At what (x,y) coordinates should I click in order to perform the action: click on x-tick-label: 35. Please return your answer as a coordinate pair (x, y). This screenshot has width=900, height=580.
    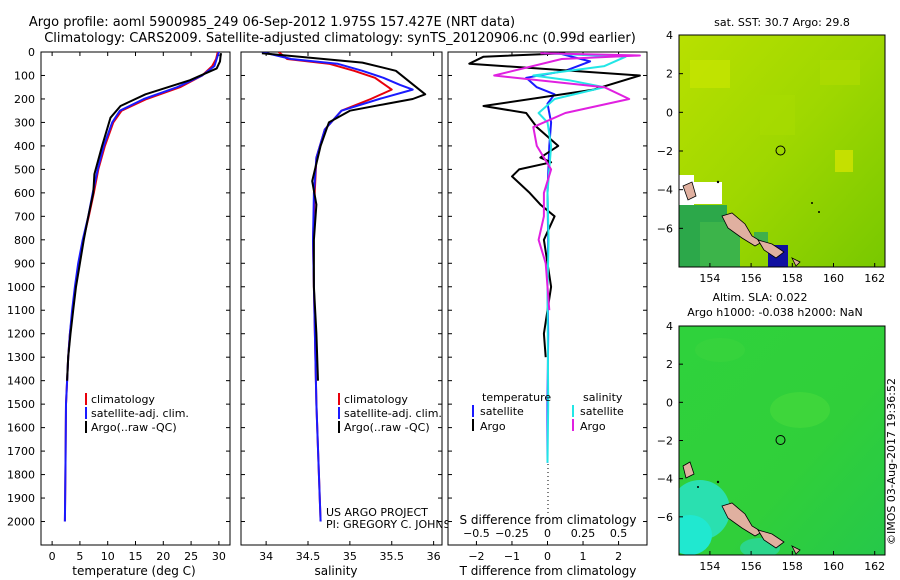
    Looking at the image, I should click on (350, 556).